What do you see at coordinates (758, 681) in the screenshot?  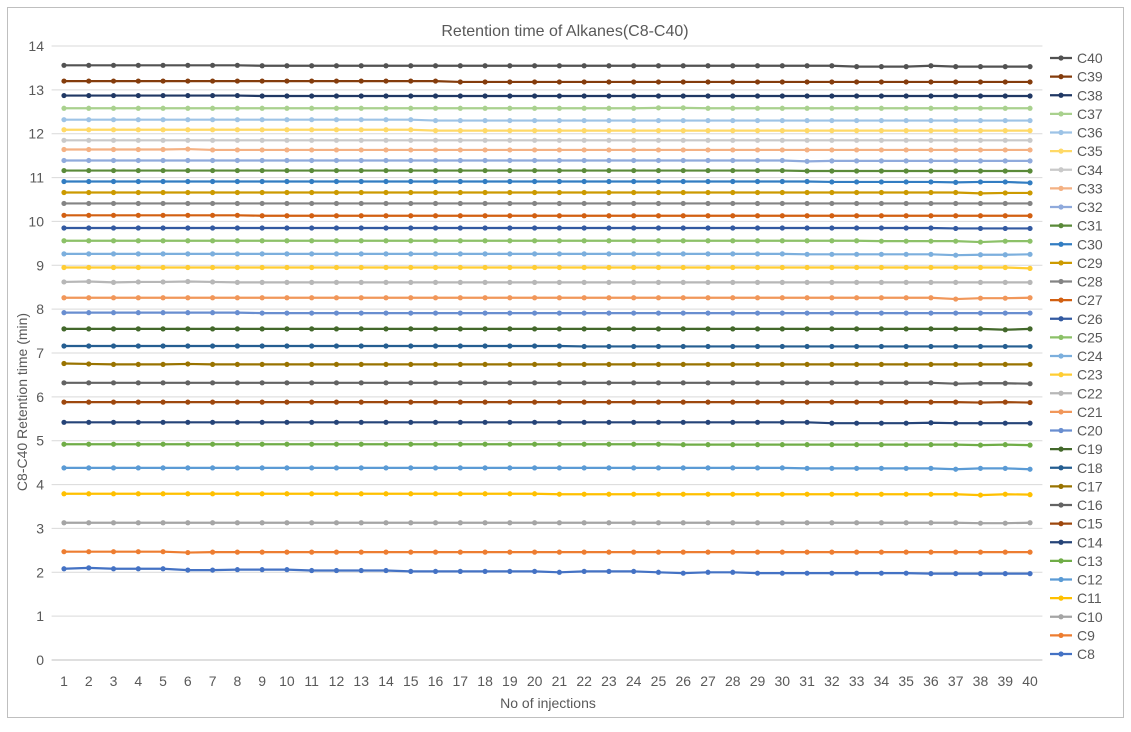 I see `x-tick-label: 29` at bounding box center [758, 681].